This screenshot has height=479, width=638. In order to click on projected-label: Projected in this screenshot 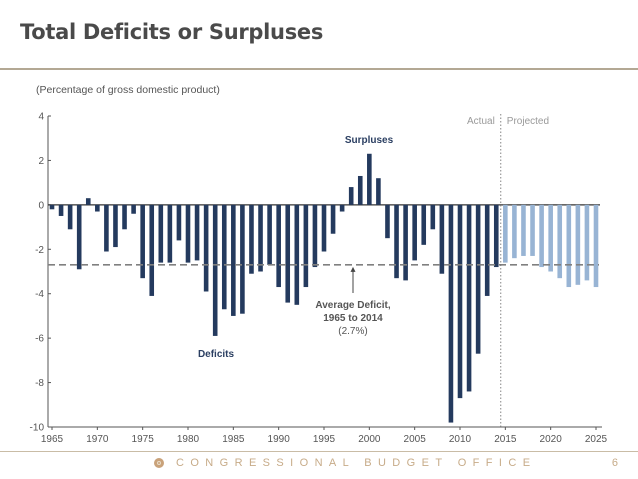, I will do `click(528, 121)`.